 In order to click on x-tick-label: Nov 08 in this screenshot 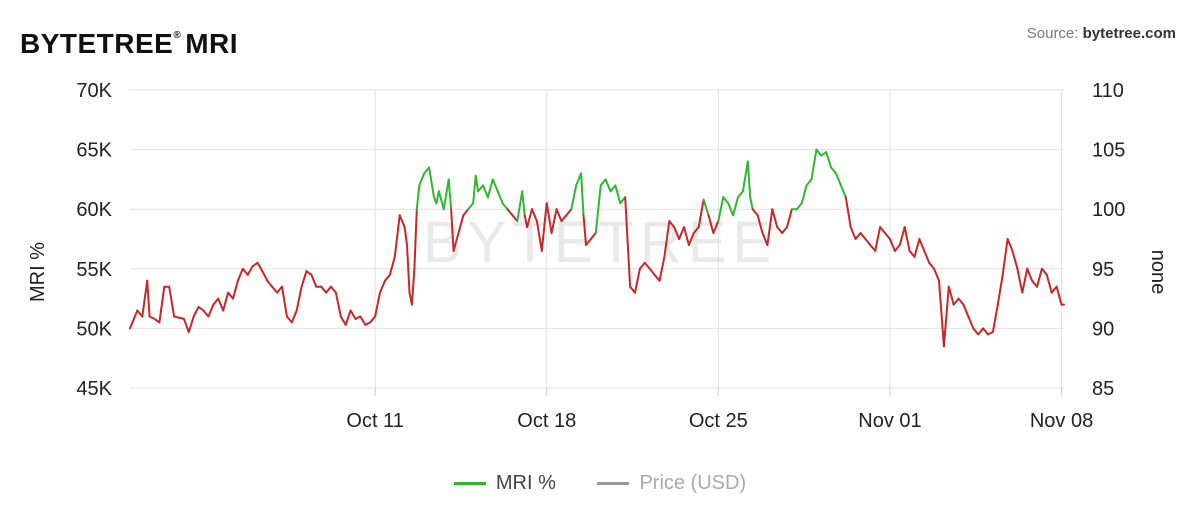, I will do `click(1061, 421)`.